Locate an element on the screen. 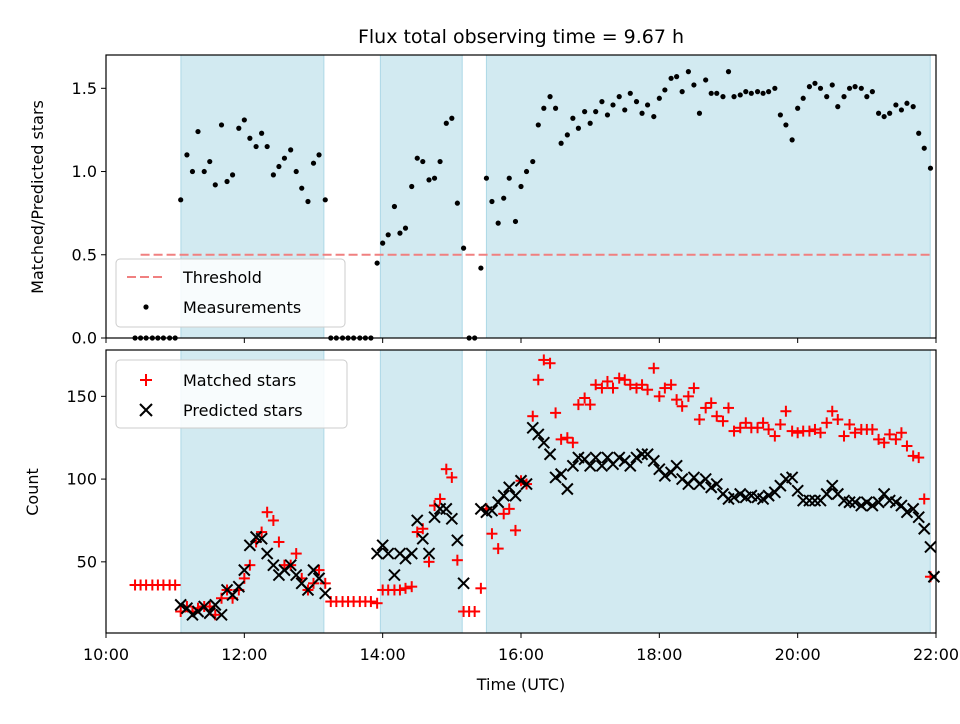  legend-matched-label: Matched stars is located at coordinates (239, 380).